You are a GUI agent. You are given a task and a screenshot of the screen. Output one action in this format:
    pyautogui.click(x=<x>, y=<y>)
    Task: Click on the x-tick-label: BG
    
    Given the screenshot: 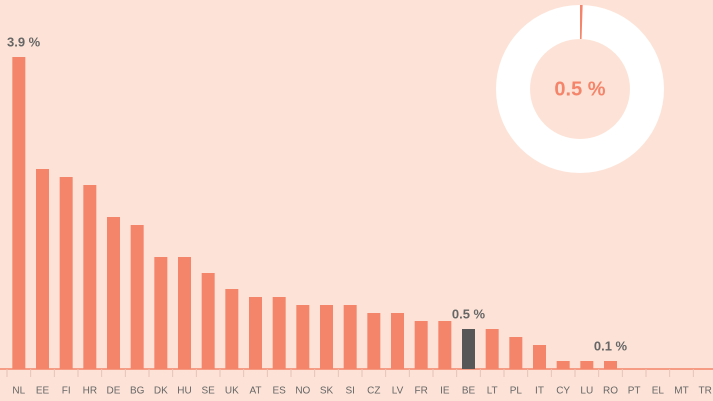 What is the action you would take?
    pyautogui.click(x=137, y=391)
    